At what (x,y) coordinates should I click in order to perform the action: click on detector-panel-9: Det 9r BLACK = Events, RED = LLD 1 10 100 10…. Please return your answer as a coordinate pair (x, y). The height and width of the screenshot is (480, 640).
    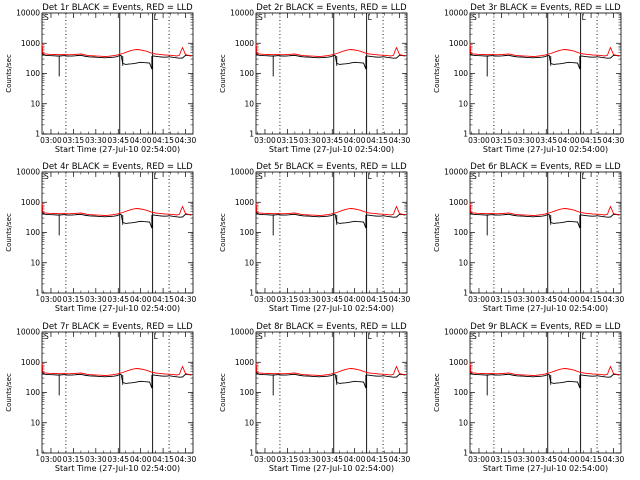
    Looking at the image, I should click on (529, 397).